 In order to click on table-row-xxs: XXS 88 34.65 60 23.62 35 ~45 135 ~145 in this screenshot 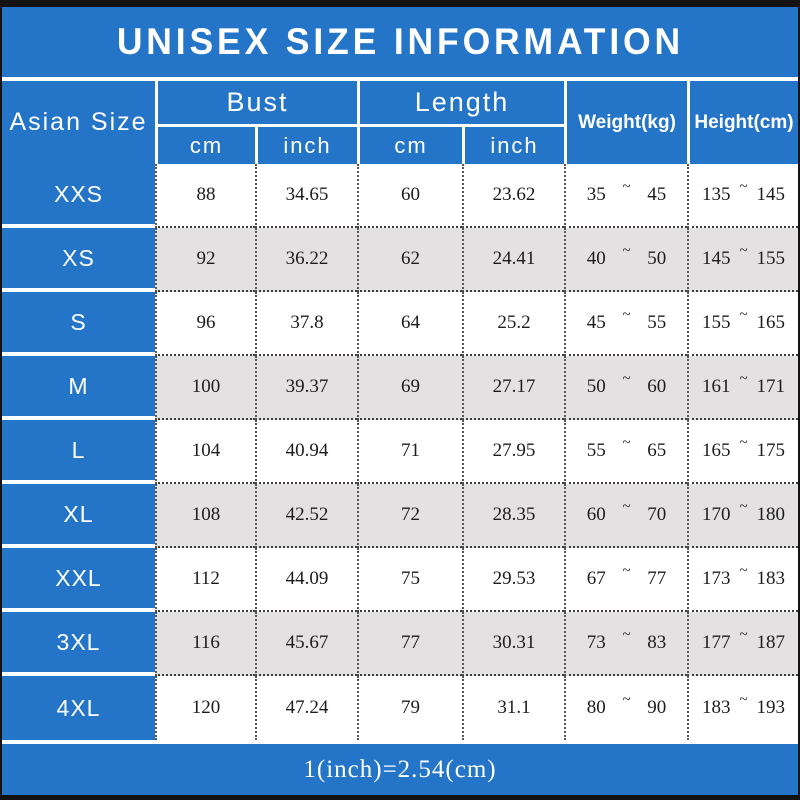, I will do `click(400, 196)`.